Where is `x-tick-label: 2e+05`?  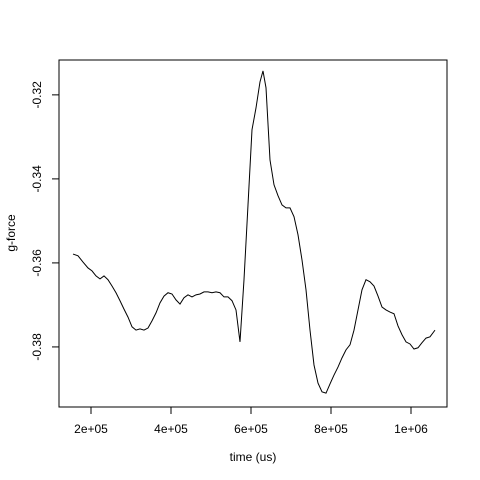
x-tick-label: 2e+05 is located at coordinates (91, 429).